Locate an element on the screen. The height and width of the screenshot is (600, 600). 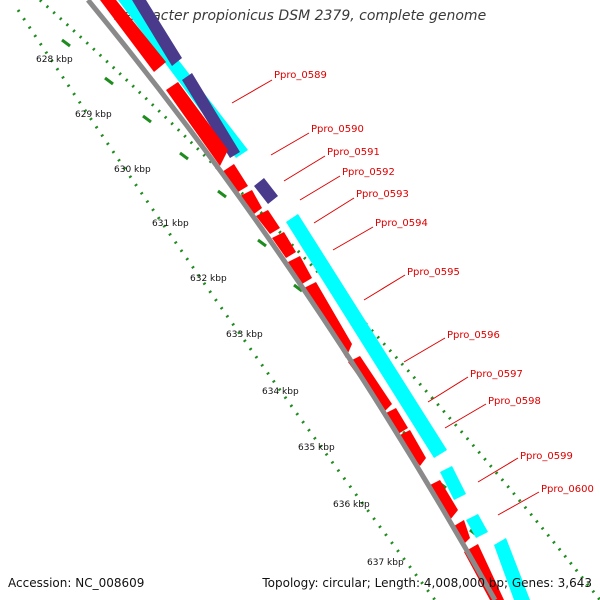
scale-label-633: 633 kbp is located at coordinates (244, 335).